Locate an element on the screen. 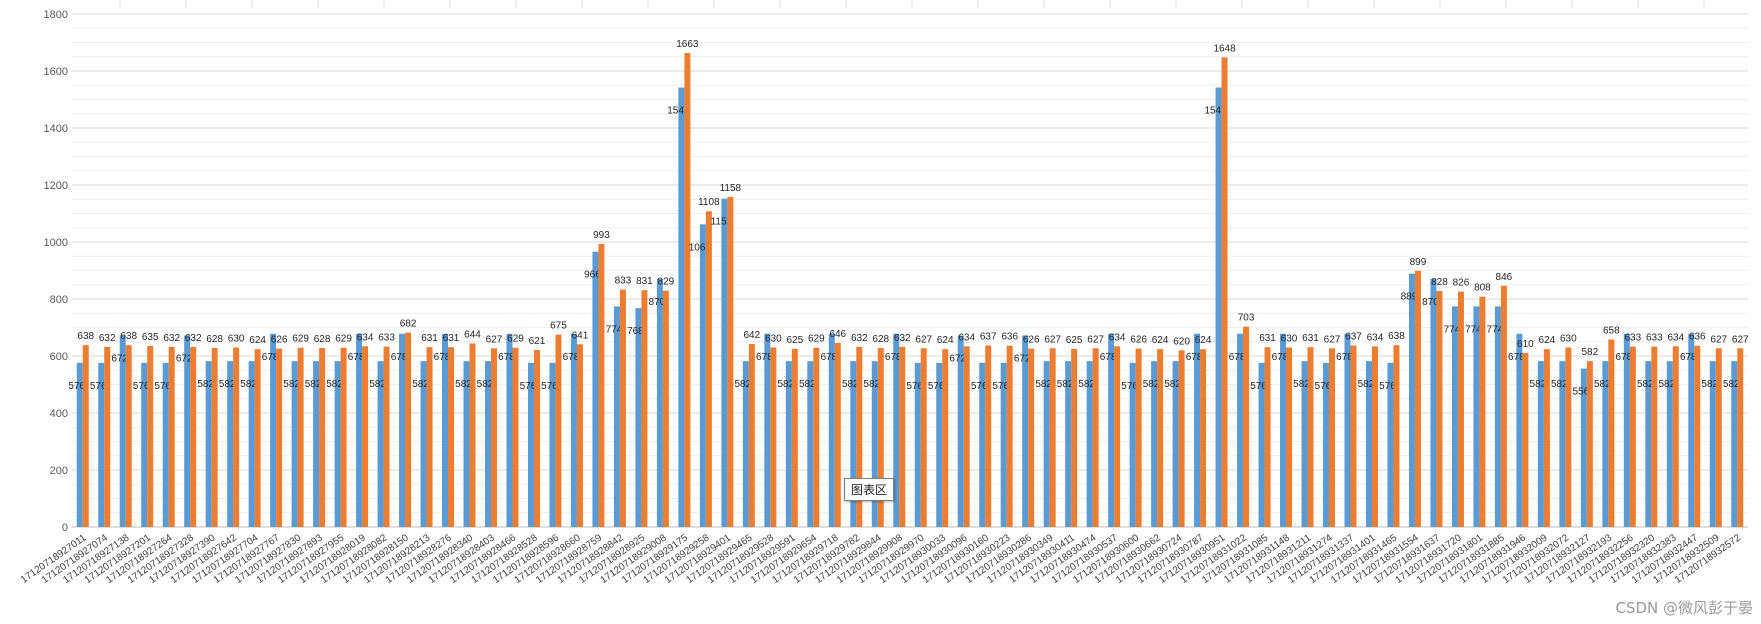 The width and height of the screenshot is (1761, 624). data-label-series-1: 774 is located at coordinates (614, 329).